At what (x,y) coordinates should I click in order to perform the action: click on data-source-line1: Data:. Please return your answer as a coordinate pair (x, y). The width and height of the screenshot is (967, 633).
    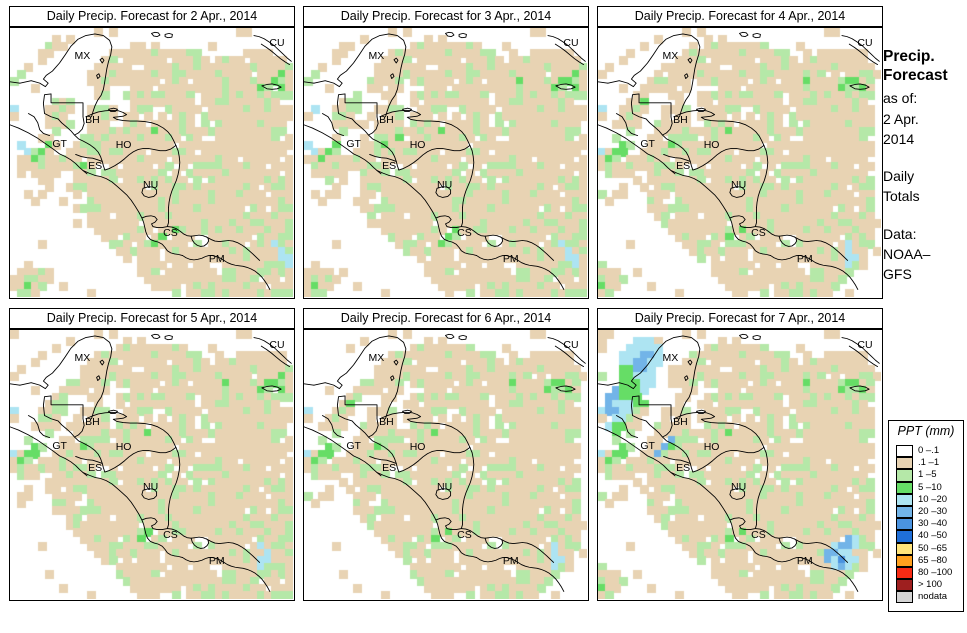
    Looking at the image, I should click on (900, 234).